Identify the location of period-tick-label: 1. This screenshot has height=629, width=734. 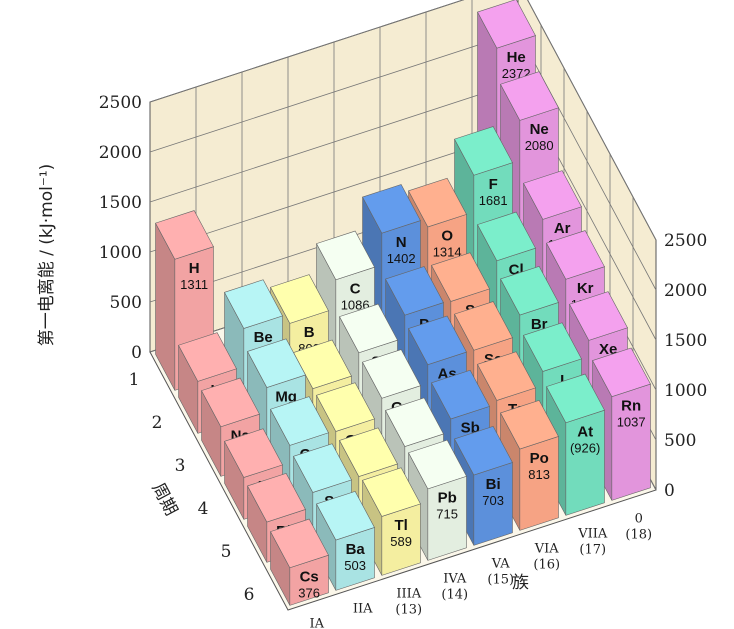
(134, 380).